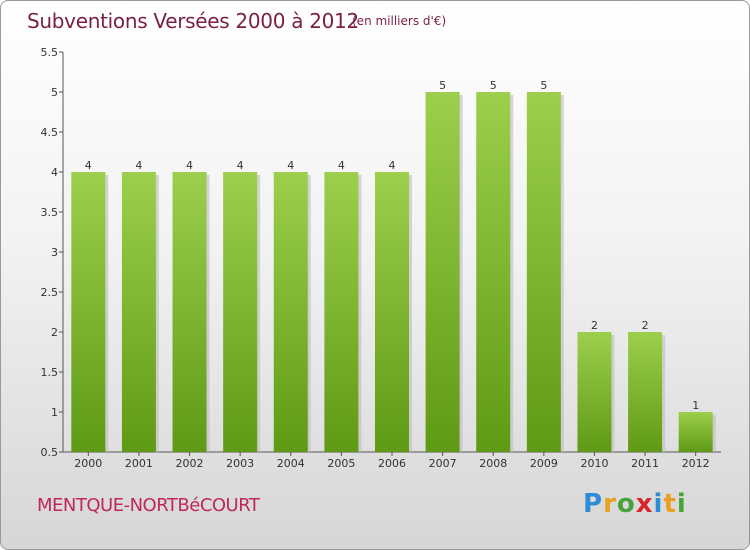  I want to click on x-tick-label: 2007, so click(443, 463).